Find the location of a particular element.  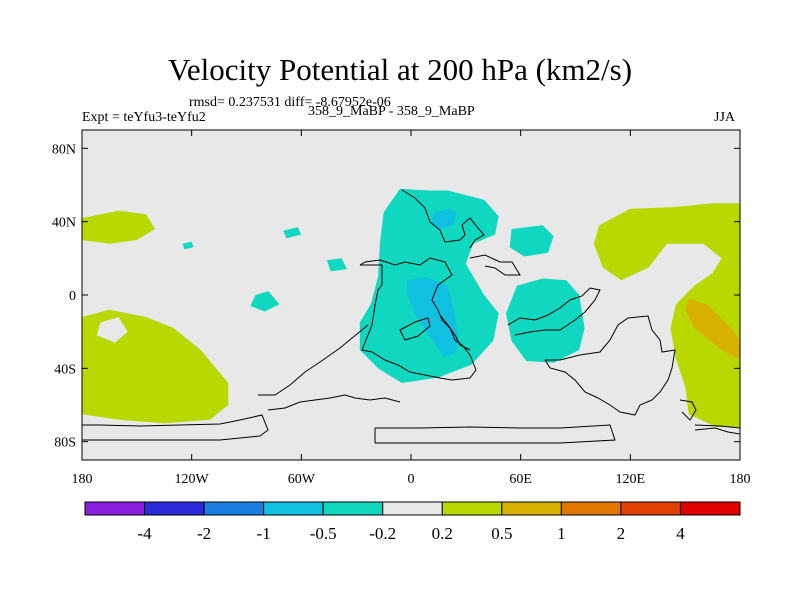

coastline-arabia is located at coordinates (495, 265).